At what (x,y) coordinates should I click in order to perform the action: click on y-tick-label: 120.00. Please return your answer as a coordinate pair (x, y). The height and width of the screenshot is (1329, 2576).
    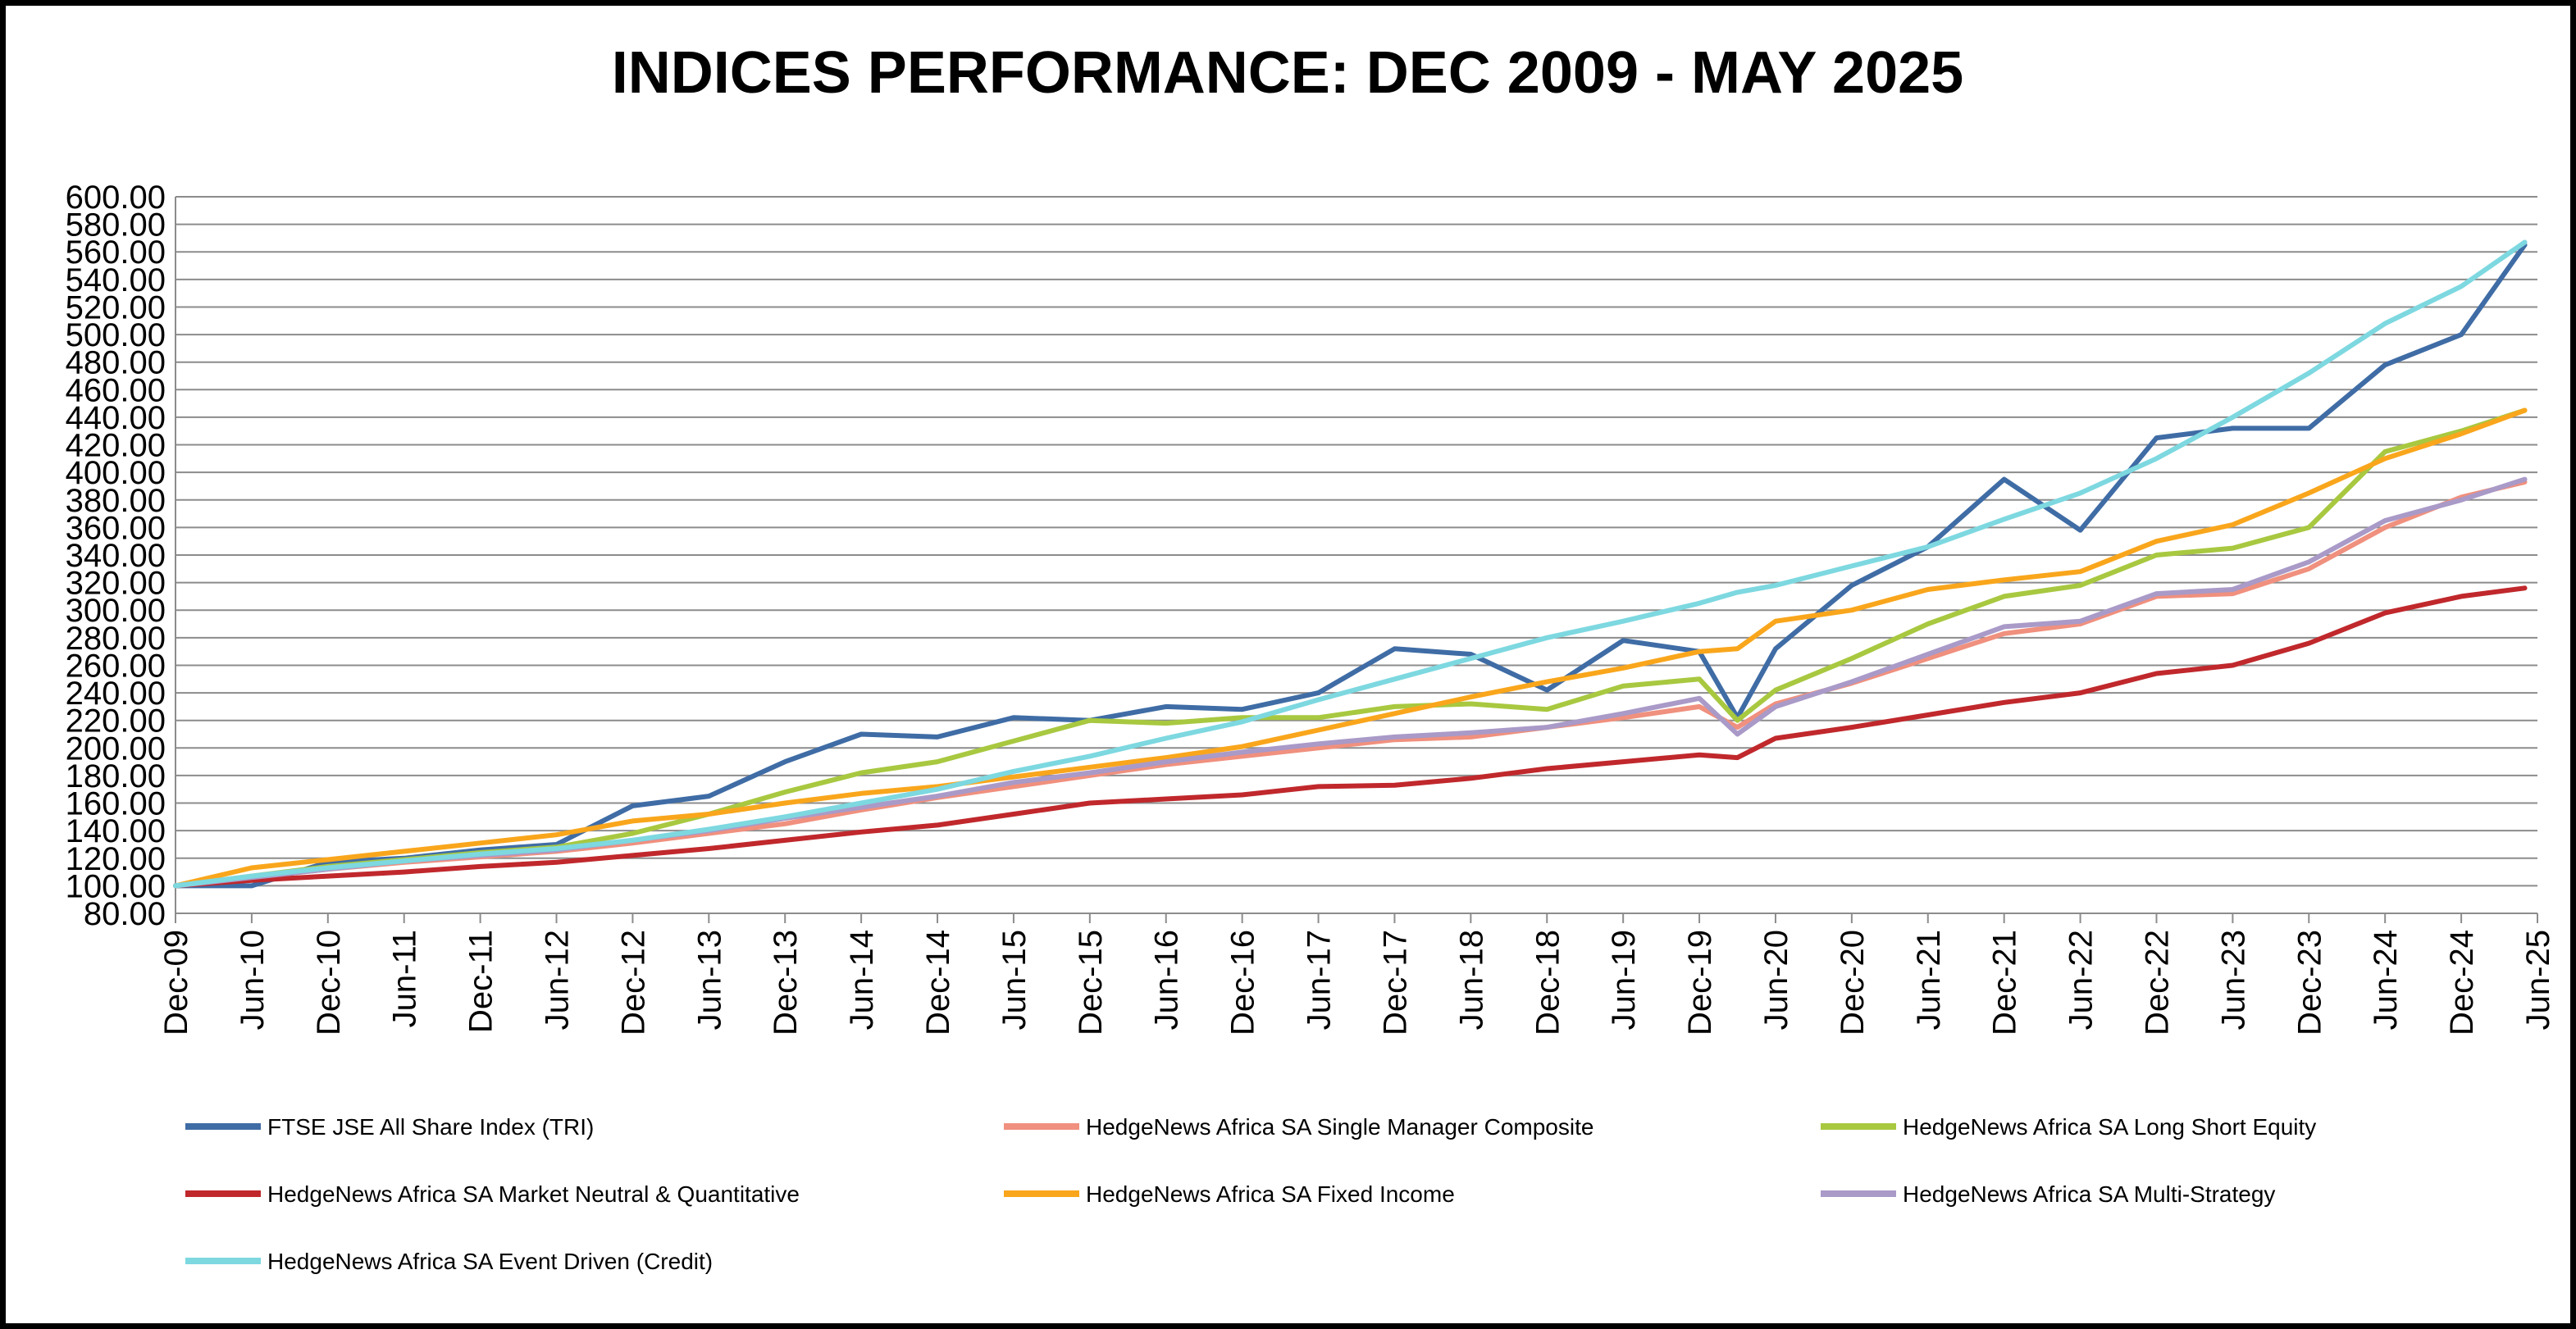
    Looking at the image, I should click on (116, 859).